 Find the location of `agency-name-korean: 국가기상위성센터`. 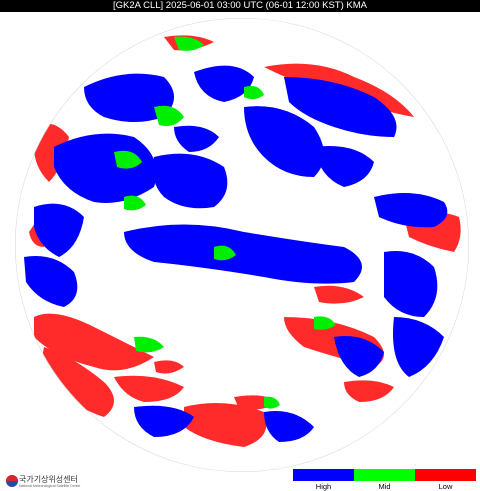

agency-name-korean: 국가기상위성센터 is located at coordinates (48, 479).